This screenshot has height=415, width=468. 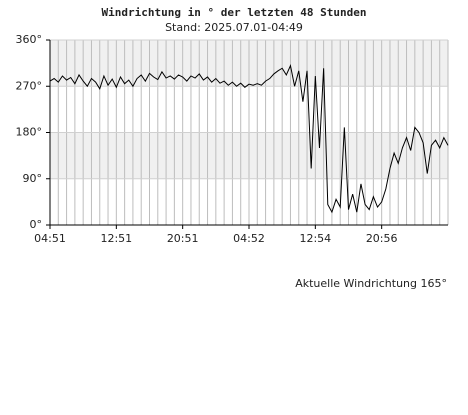 What do you see at coordinates (234, 27) in the screenshot?
I see `chart-subtitle: Stand: 2025.07.01-04:49` at bounding box center [234, 27].